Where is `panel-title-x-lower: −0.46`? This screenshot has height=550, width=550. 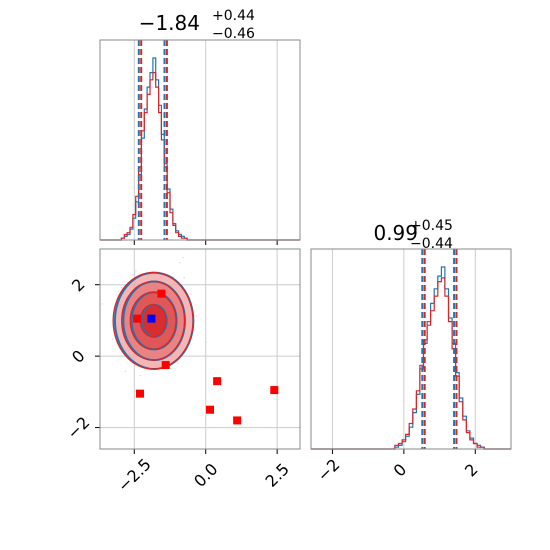 panel-title-x-lower: −0.46 is located at coordinates (233, 34).